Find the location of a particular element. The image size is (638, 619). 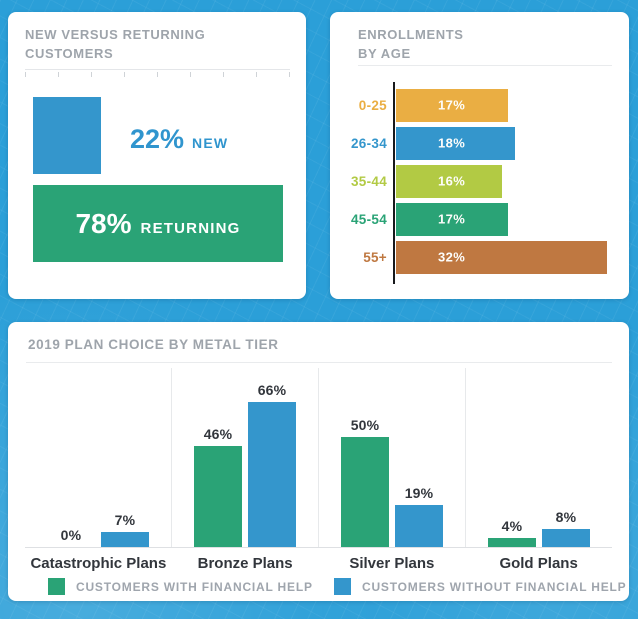

legend-item-without-help: CUSTOMERS WITHOUT FINANCIAL HELP is located at coordinates (480, 586).